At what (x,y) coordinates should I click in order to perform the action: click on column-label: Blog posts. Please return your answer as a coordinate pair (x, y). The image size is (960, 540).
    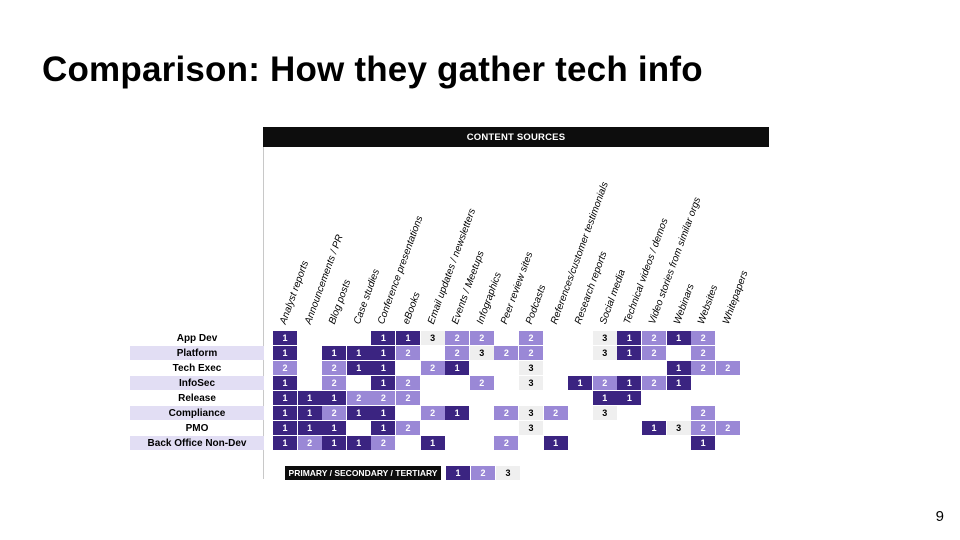
    Looking at the image, I should click on (340, 302).